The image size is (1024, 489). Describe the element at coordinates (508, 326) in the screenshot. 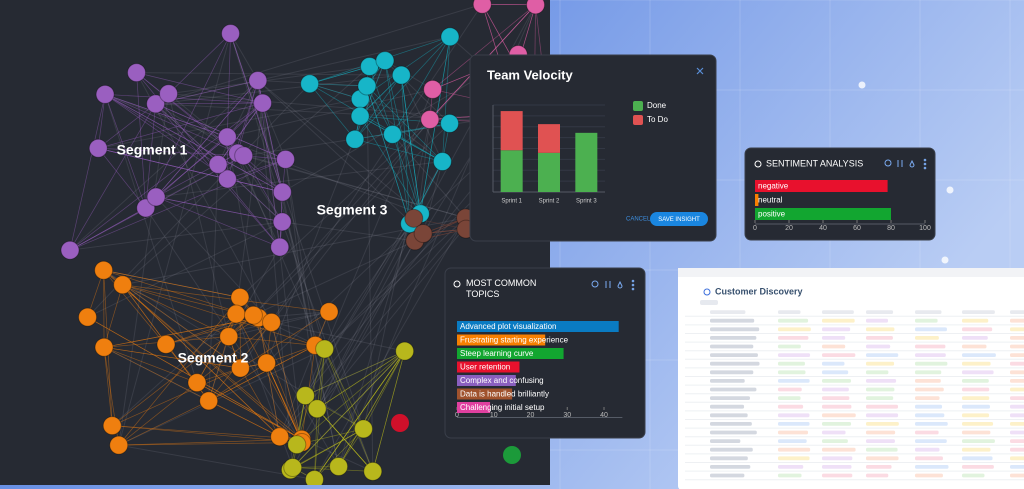

I see `bar-label: Advanced plot visualization` at that location.